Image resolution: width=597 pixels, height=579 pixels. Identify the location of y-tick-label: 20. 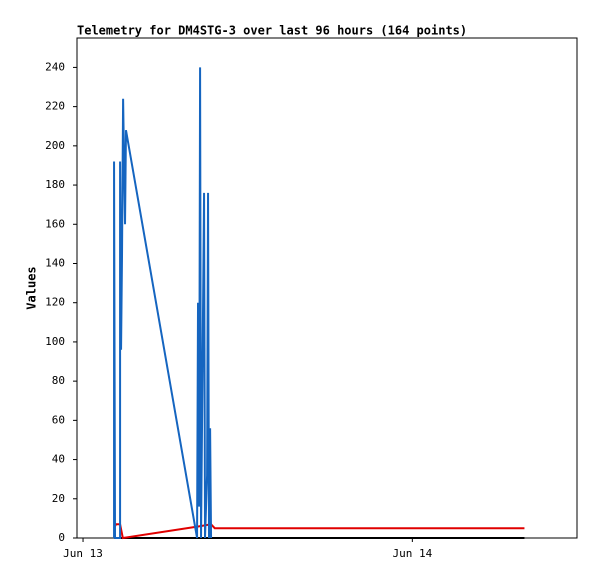
(58, 498).